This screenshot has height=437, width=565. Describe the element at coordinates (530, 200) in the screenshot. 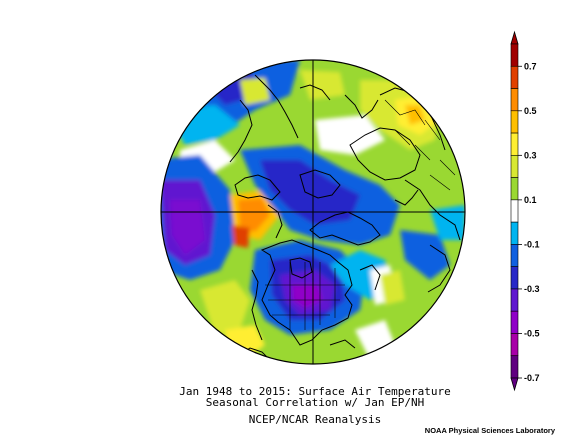

I see `colorbar-tick-label: 0.1` at that location.